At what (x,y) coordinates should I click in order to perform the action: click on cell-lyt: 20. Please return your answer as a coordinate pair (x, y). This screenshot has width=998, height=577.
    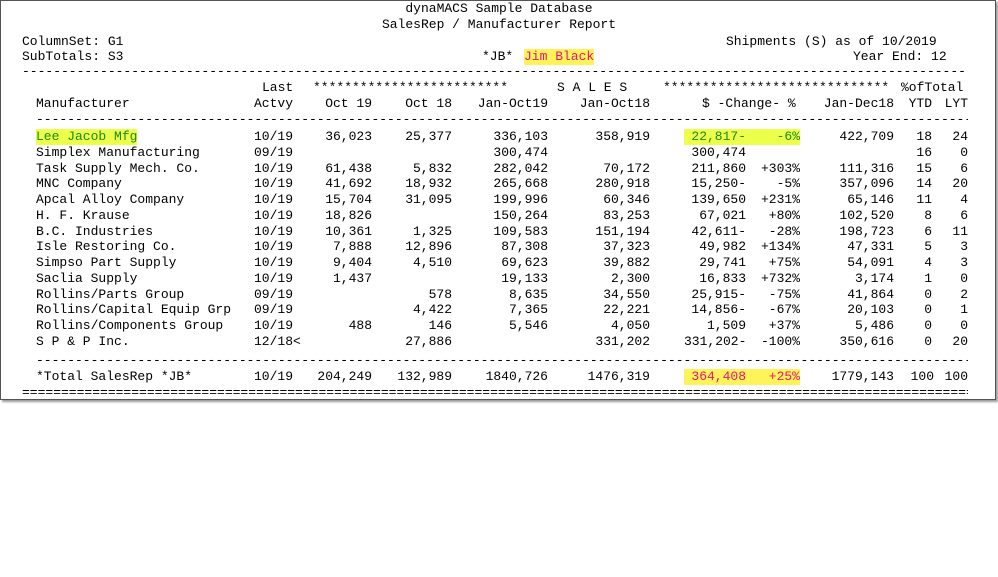
    Looking at the image, I should click on (960, 183).